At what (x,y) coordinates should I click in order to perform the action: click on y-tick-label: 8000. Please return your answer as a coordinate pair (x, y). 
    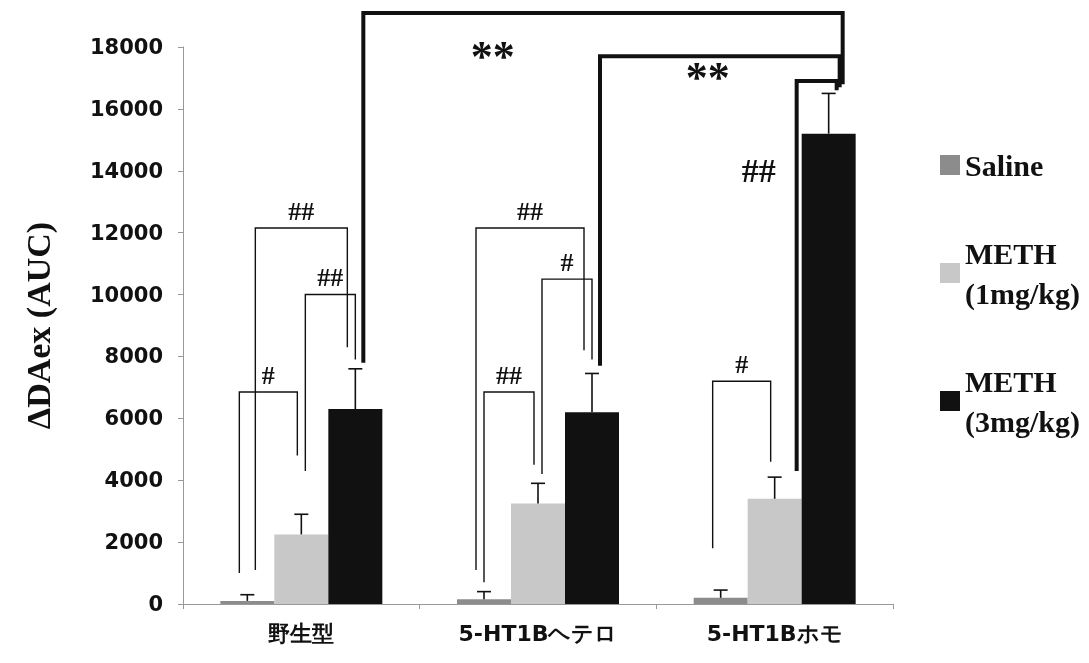
    Looking at the image, I should click on (133, 356).